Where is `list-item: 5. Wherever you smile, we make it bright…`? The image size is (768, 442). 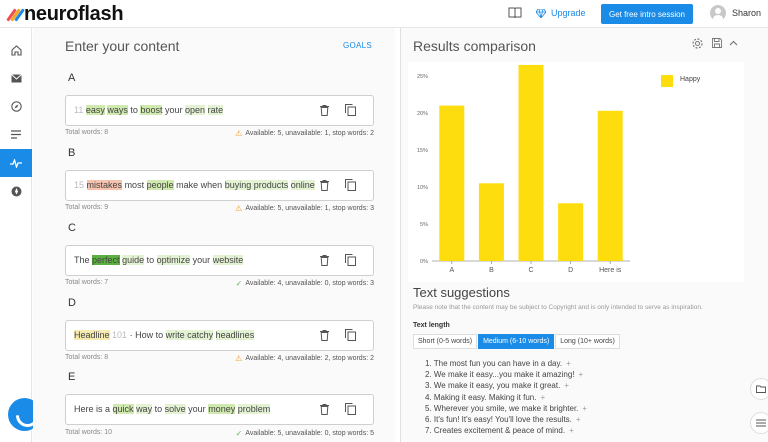 list-item: 5. Wherever you smile, we make it bright… is located at coordinates (506, 408).